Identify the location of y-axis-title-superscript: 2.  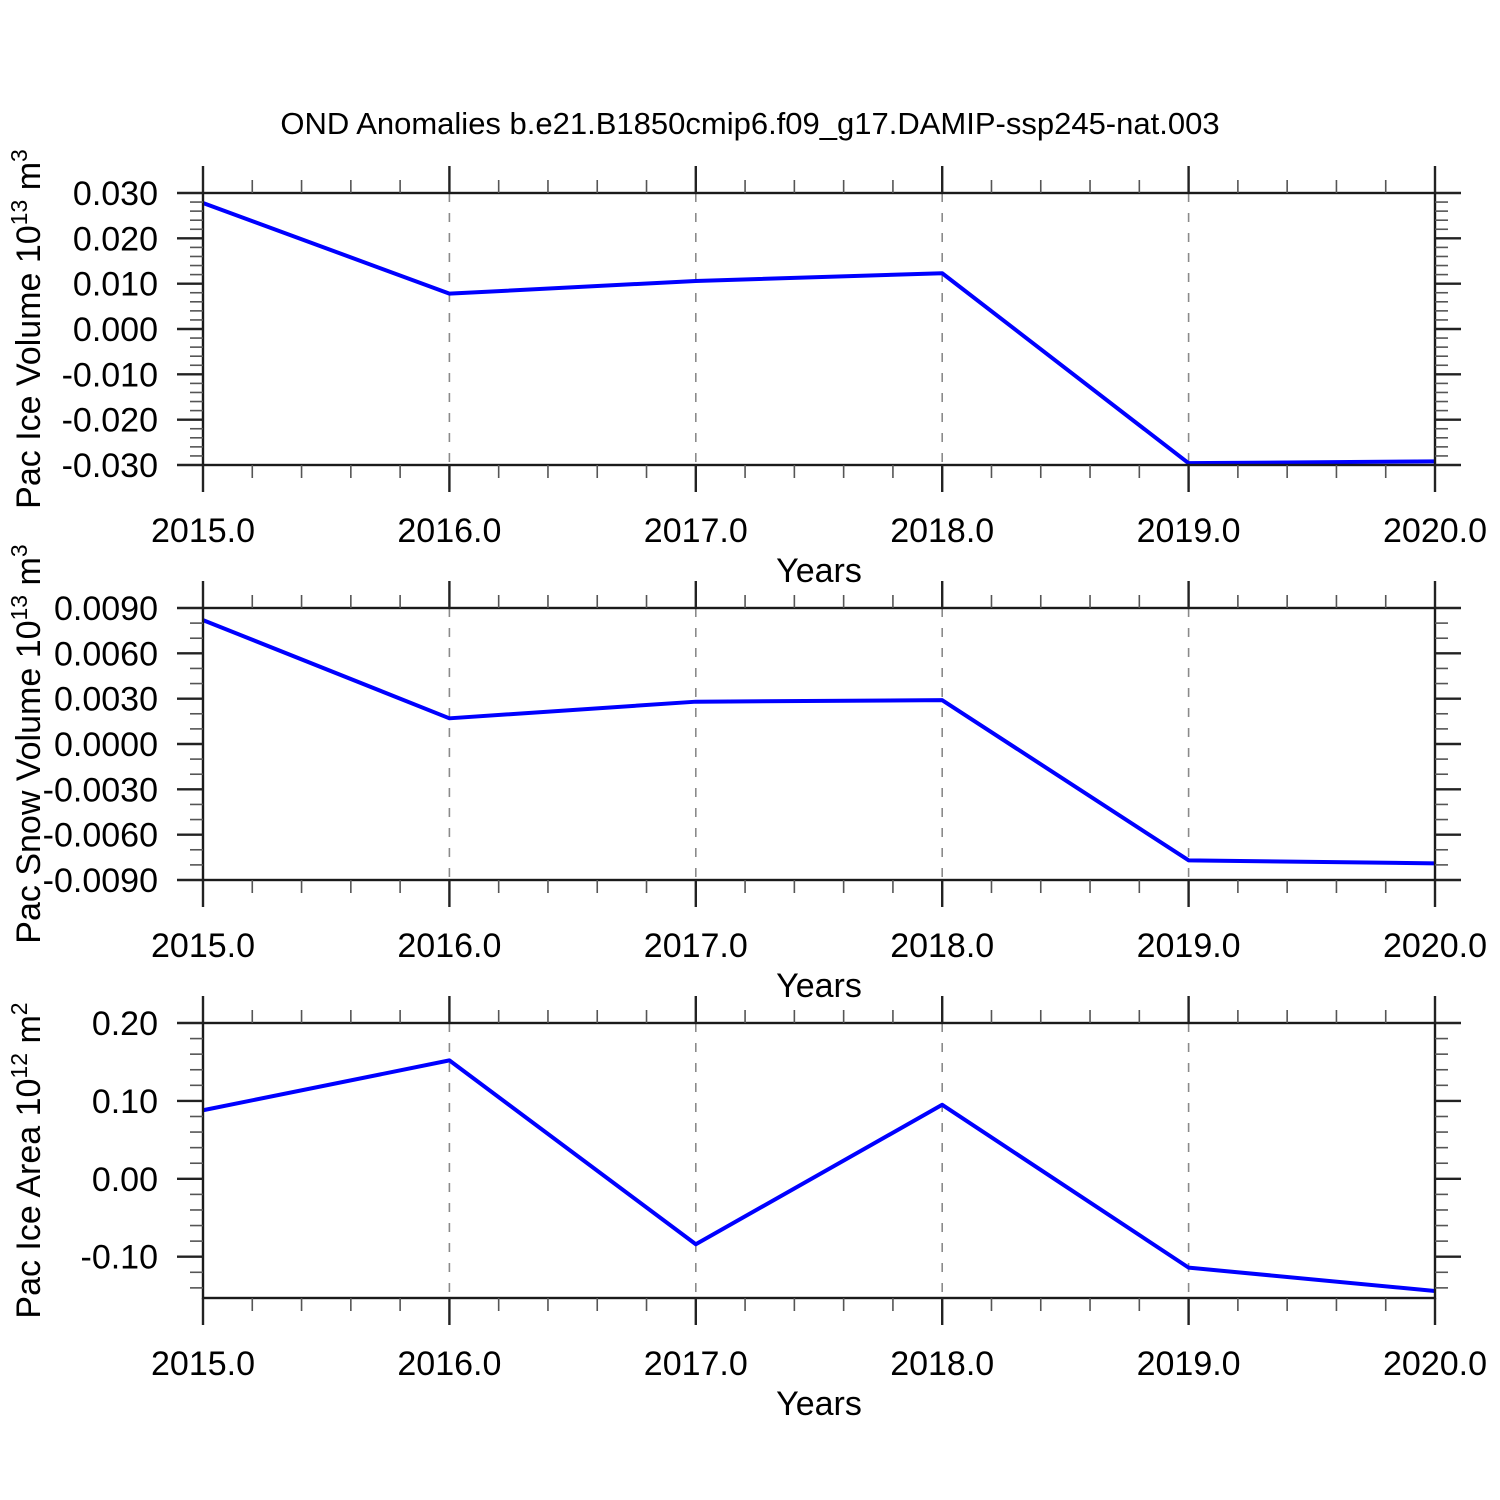
(19, 1008).